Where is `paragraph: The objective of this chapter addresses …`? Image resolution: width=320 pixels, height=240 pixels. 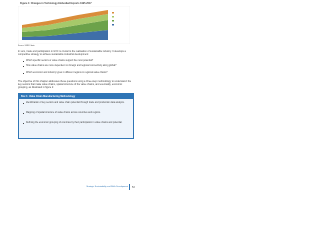
paragraph: The objective of this chapter addresses … is located at coordinates (75, 84).